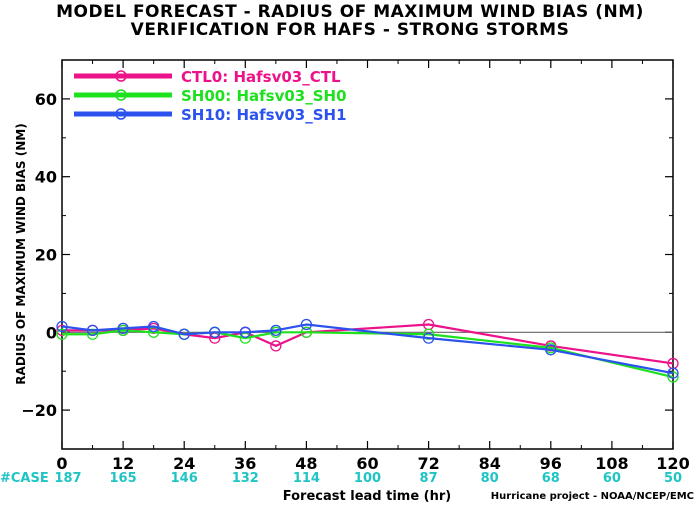 Image resolution: width=700 pixels, height=506 pixels. I want to click on case-count: 87, so click(429, 478).